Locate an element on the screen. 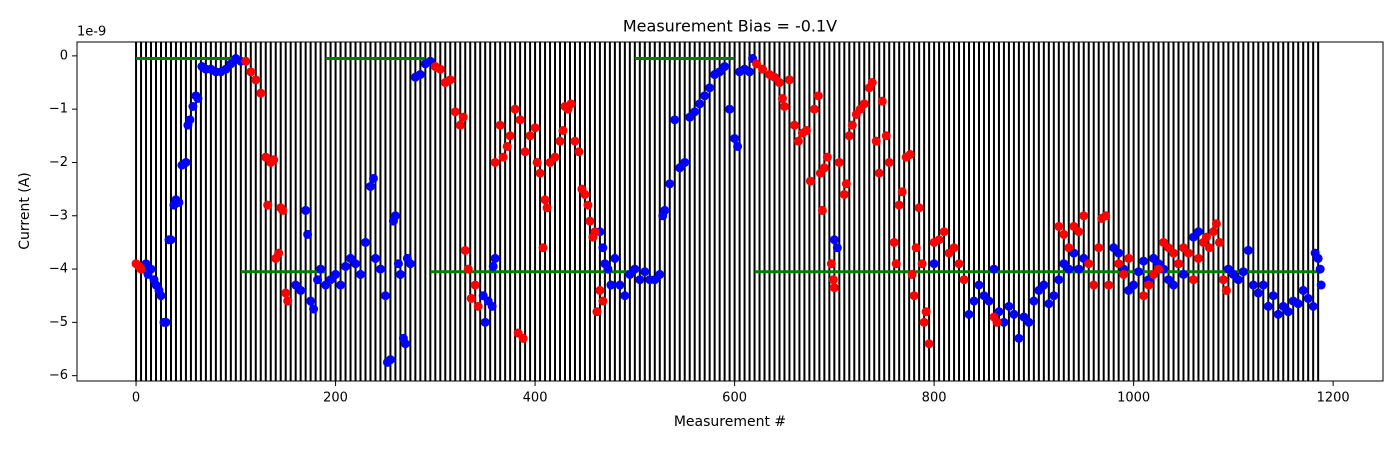 The height and width of the screenshot is (454, 1400). y-tick-label: −3 is located at coordinates (58, 215).